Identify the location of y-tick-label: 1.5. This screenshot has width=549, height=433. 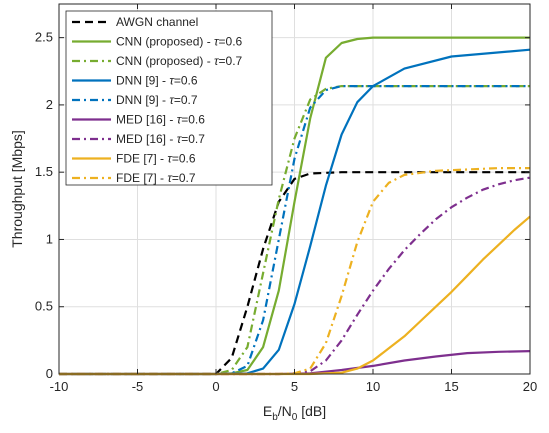
(44, 171).